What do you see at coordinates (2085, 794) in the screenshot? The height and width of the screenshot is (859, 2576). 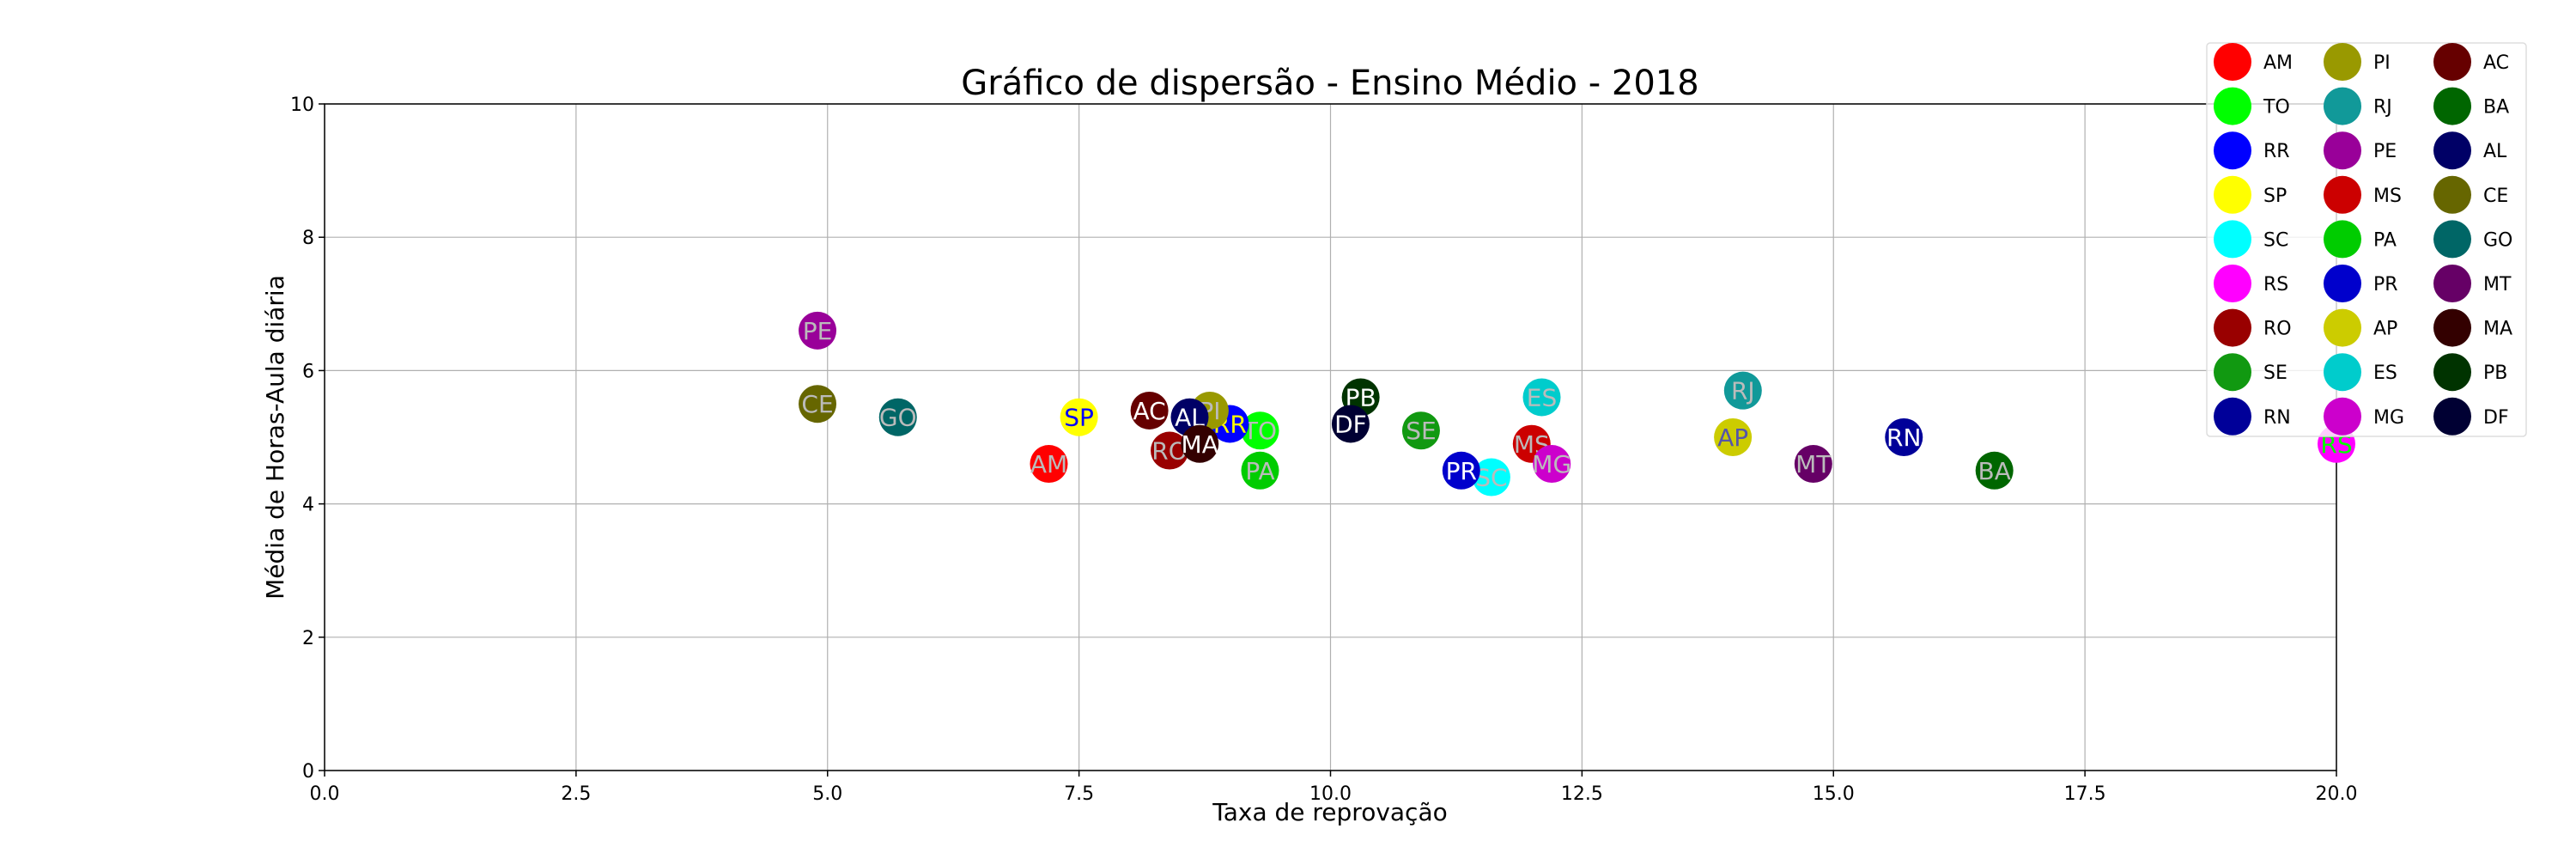 I see `x-tick-label: 17.5` at bounding box center [2085, 794].